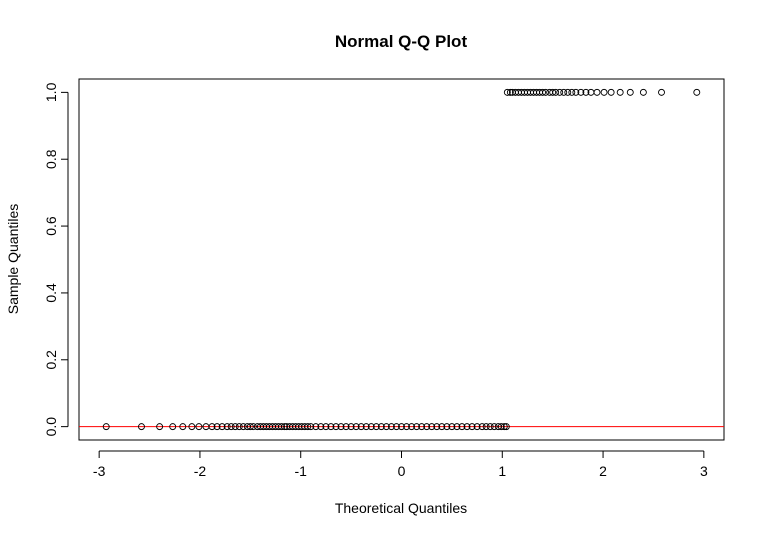 The height and width of the screenshot is (538, 765). Describe the element at coordinates (402, 471) in the screenshot. I see `x-tick-label: 0` at that location.